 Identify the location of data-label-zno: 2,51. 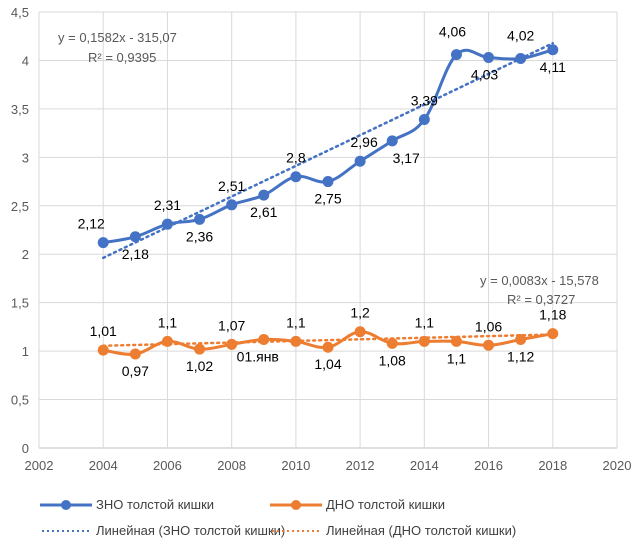
(231, 186).